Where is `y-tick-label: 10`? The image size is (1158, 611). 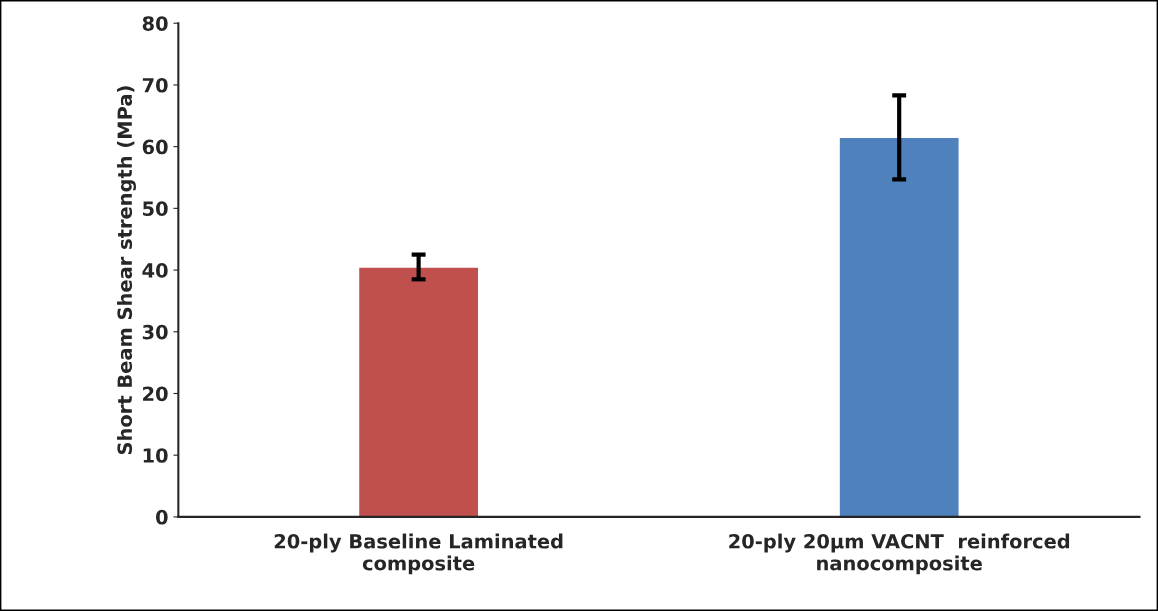 y-tick-label: 10 is located at coordinates (155, 455).